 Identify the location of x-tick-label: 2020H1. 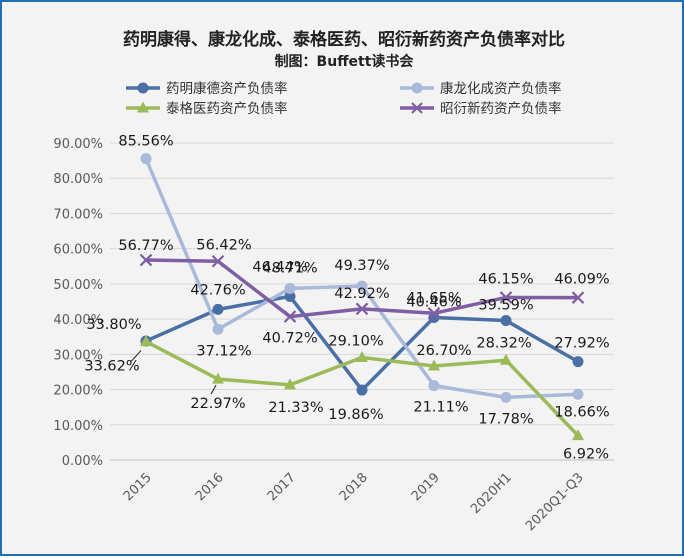
(491, 493).